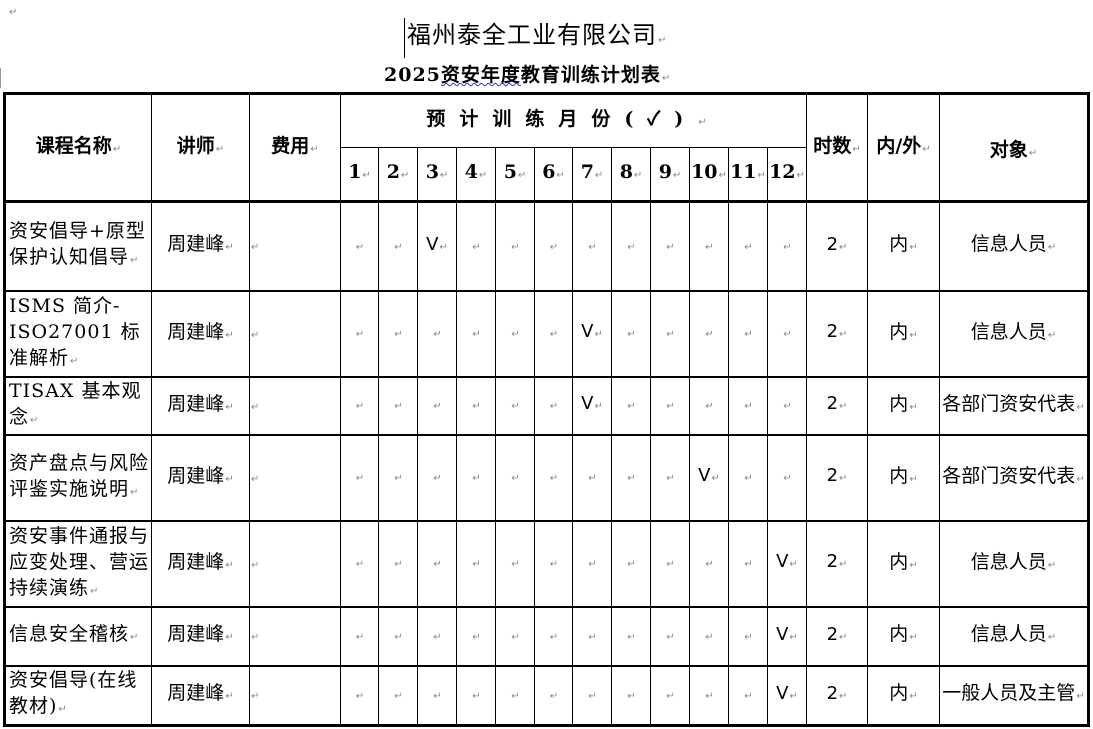  I want to click on paragraph-mark, so click(12, 9).